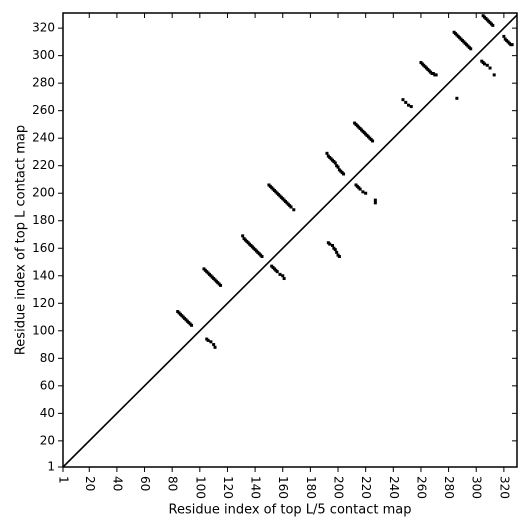  Describe the element at coordinates (228, 487) in the screenshot. I see `x-tick-label: 120` at that location.